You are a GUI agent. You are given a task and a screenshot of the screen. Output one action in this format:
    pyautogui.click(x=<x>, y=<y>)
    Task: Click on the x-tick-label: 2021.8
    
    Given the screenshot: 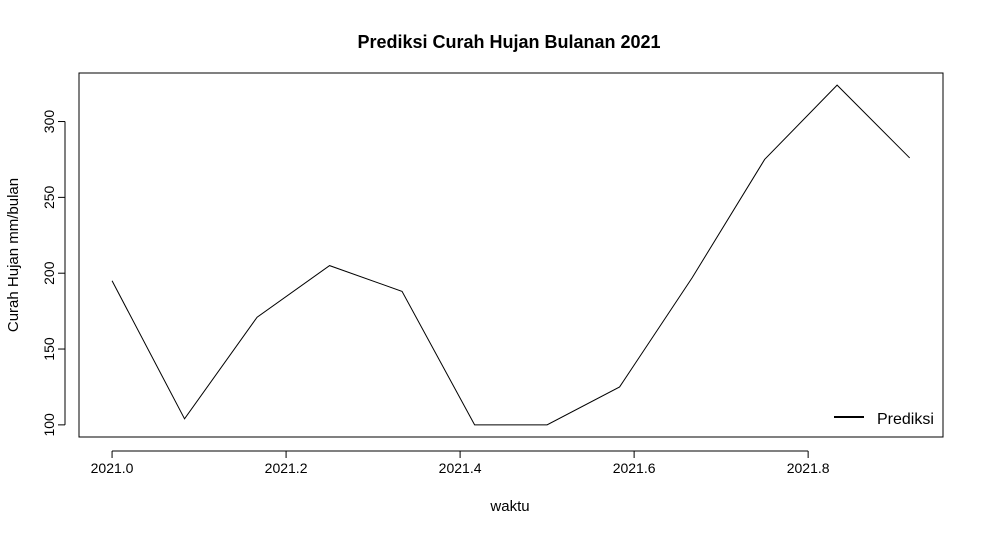 What is the action you would take?
    pyautogui.click(x=808, y=468)
    